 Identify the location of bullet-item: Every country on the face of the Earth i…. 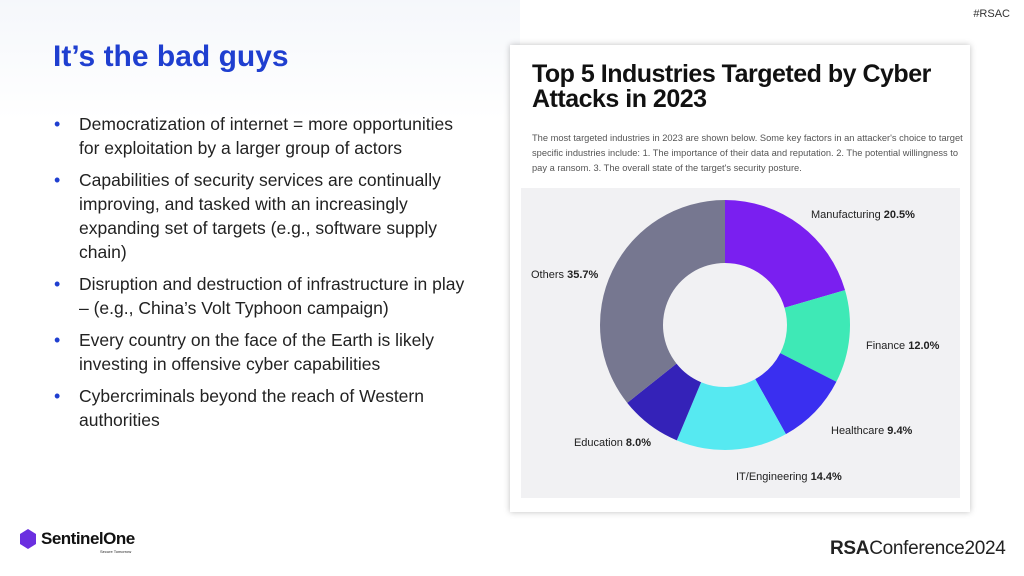
(262, 352).